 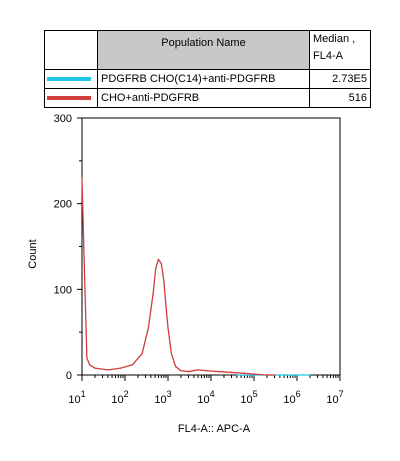 I want to click on legend-row: CHO+anti-PDGFRB 516, so click(x=207, y=98).